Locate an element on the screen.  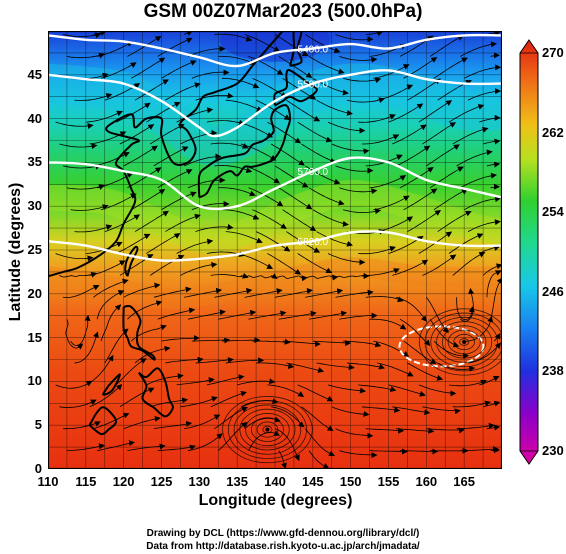
x-axis-label: Longitude (degrees) is located at coordinates (283, 501).